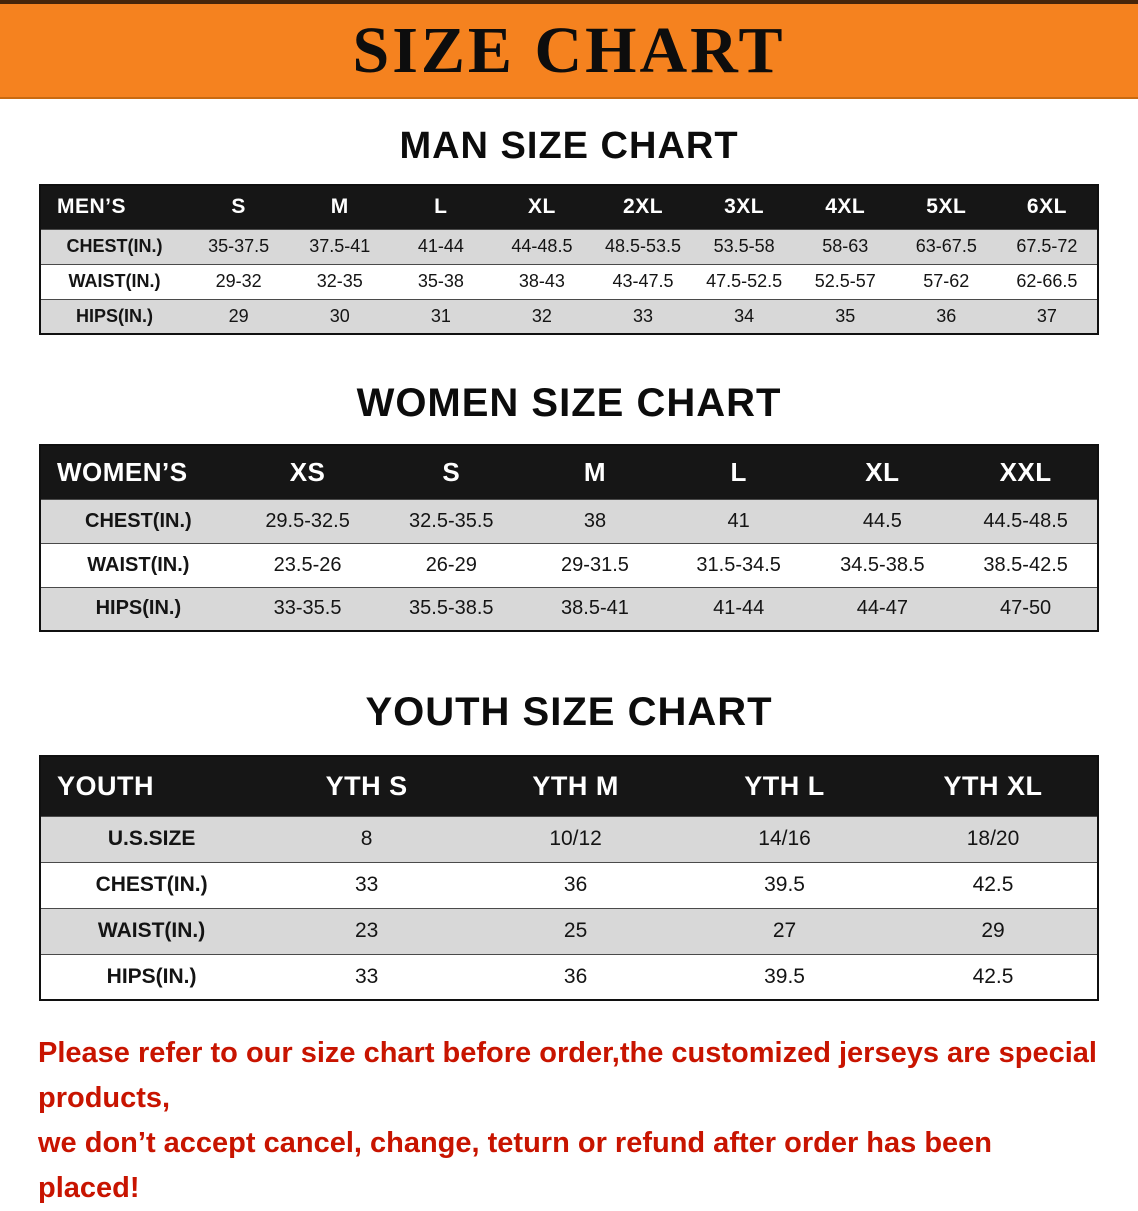  I want to click on youth-row-label: WAIST(IN.), so click(151, 930).